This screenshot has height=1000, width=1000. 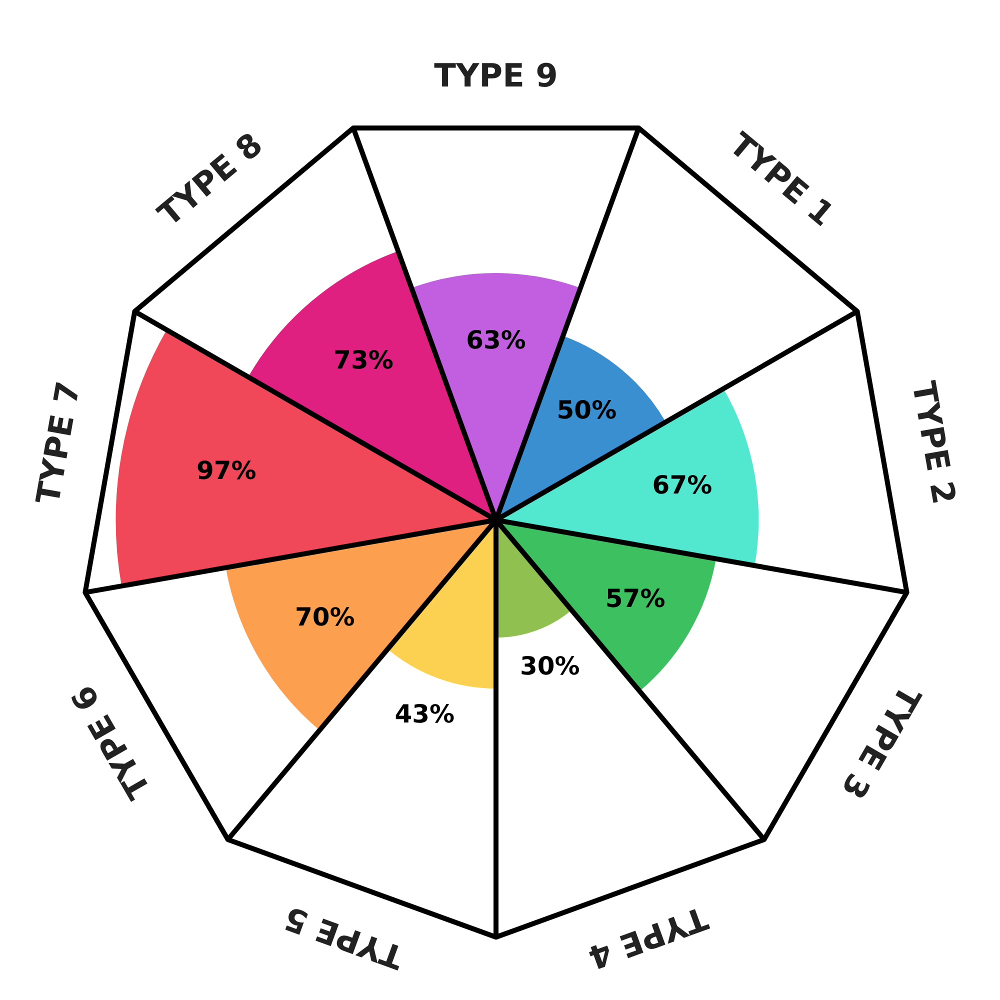 What do you see at coordinates (344, 937) in the screenshot?
I see `category-label: TYPE 5` at bounding box center [344, 937].